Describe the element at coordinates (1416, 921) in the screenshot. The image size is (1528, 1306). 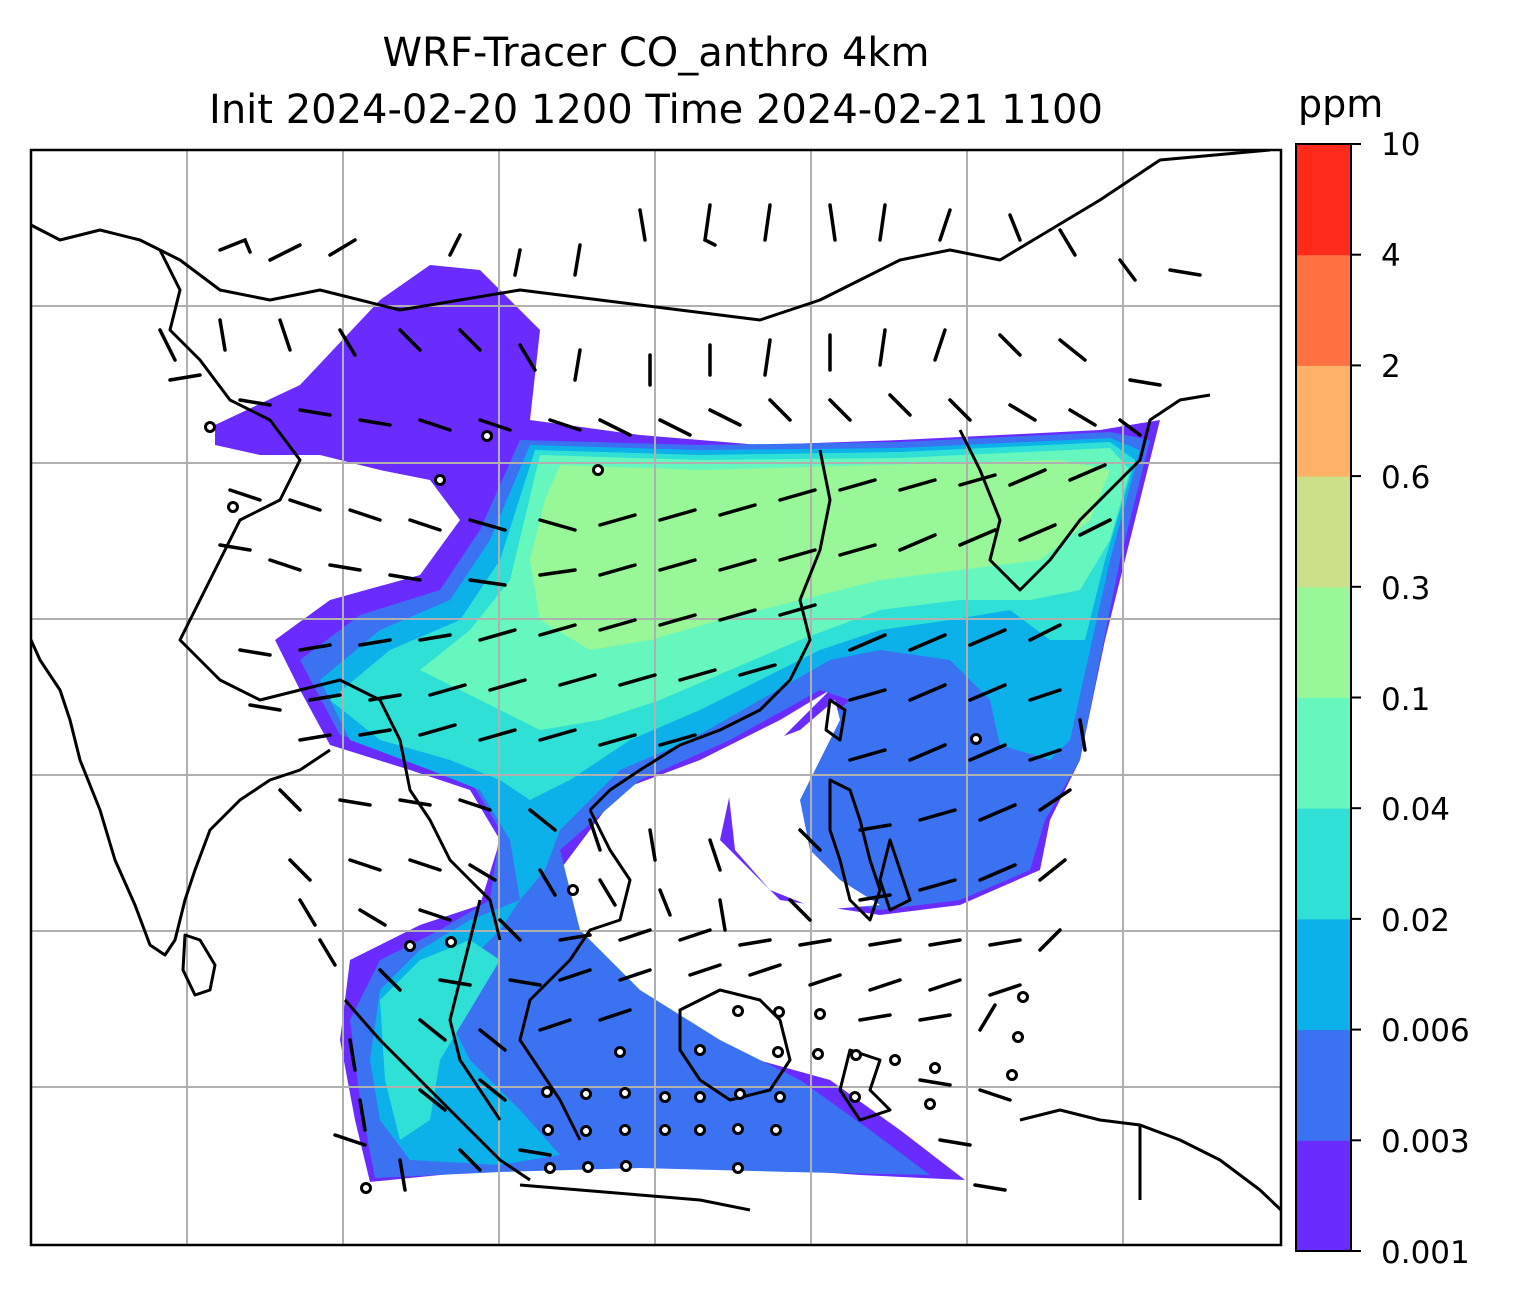
I see `colorbar-tick-label: 0.02` at that location.